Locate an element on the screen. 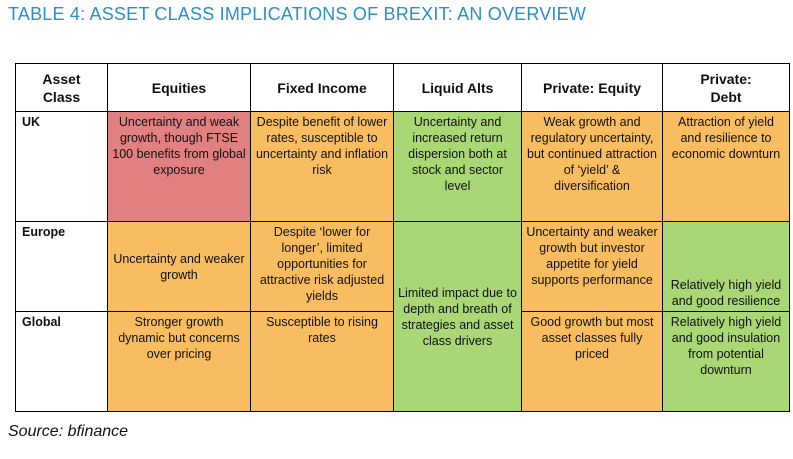 The image size is (793, 459). row-label-uk: UK is located at coordinates (61, 166).